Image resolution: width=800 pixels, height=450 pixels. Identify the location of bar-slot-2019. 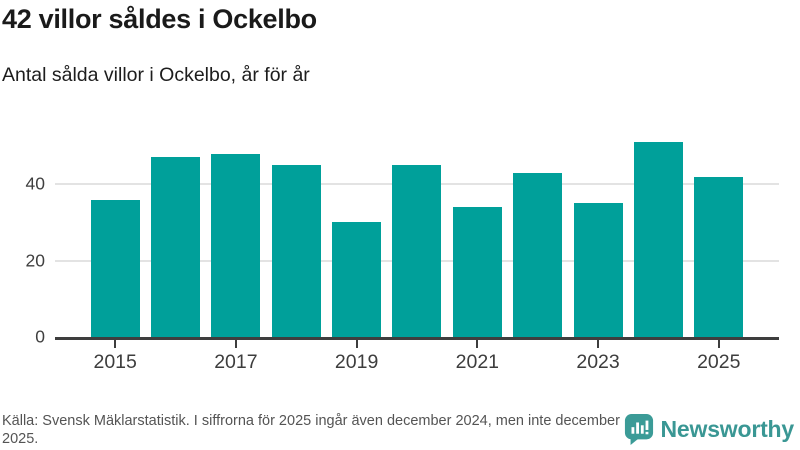
(356, 231).